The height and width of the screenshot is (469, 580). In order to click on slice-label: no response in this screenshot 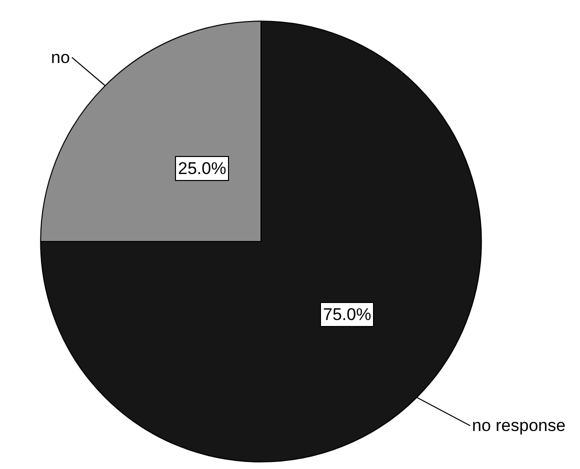, I will do `click(519, 425)`.